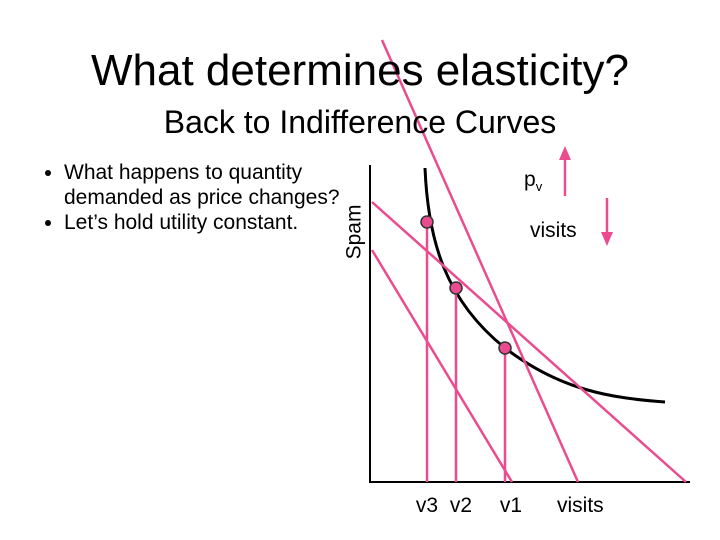 The image size is (720, 540). I want to click on price-symbol: p, so click(530, 179).